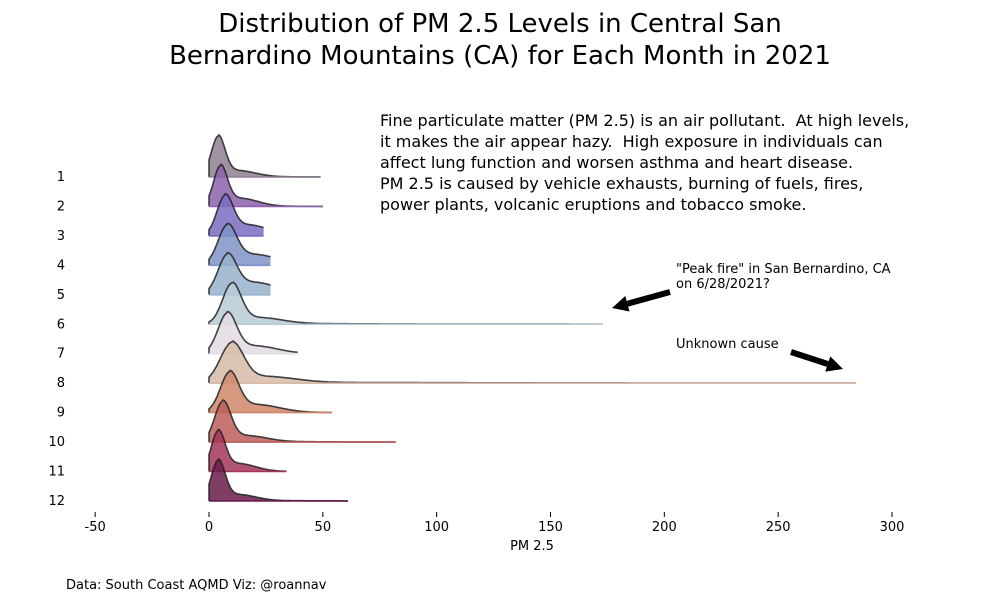 This screenshot has height=600, width=1000. I want to click on month-label-12: 12, so click(56, 501).